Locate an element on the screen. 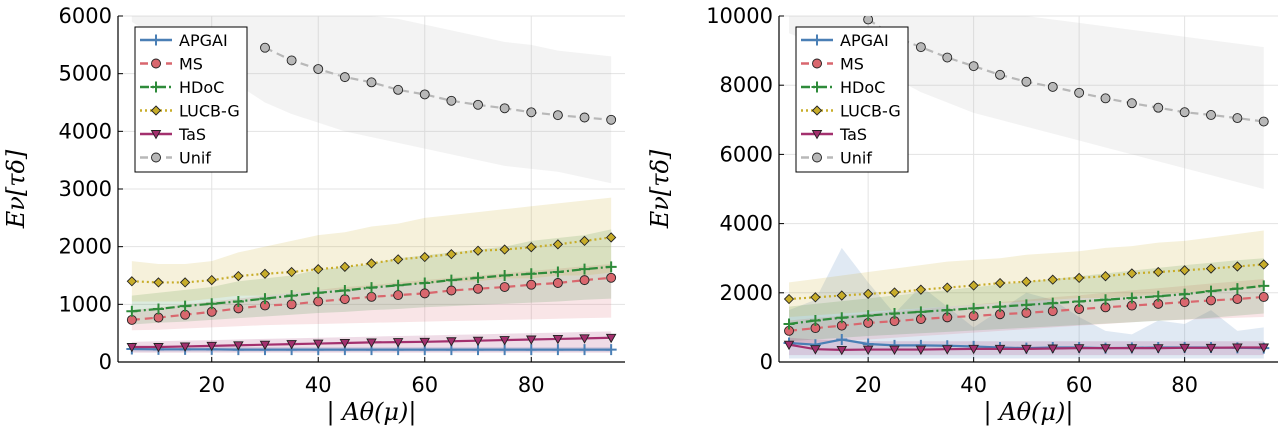 This screenshot has width=1284, height=433. x-tick-label: 20 is located at coordinates (211, 385).